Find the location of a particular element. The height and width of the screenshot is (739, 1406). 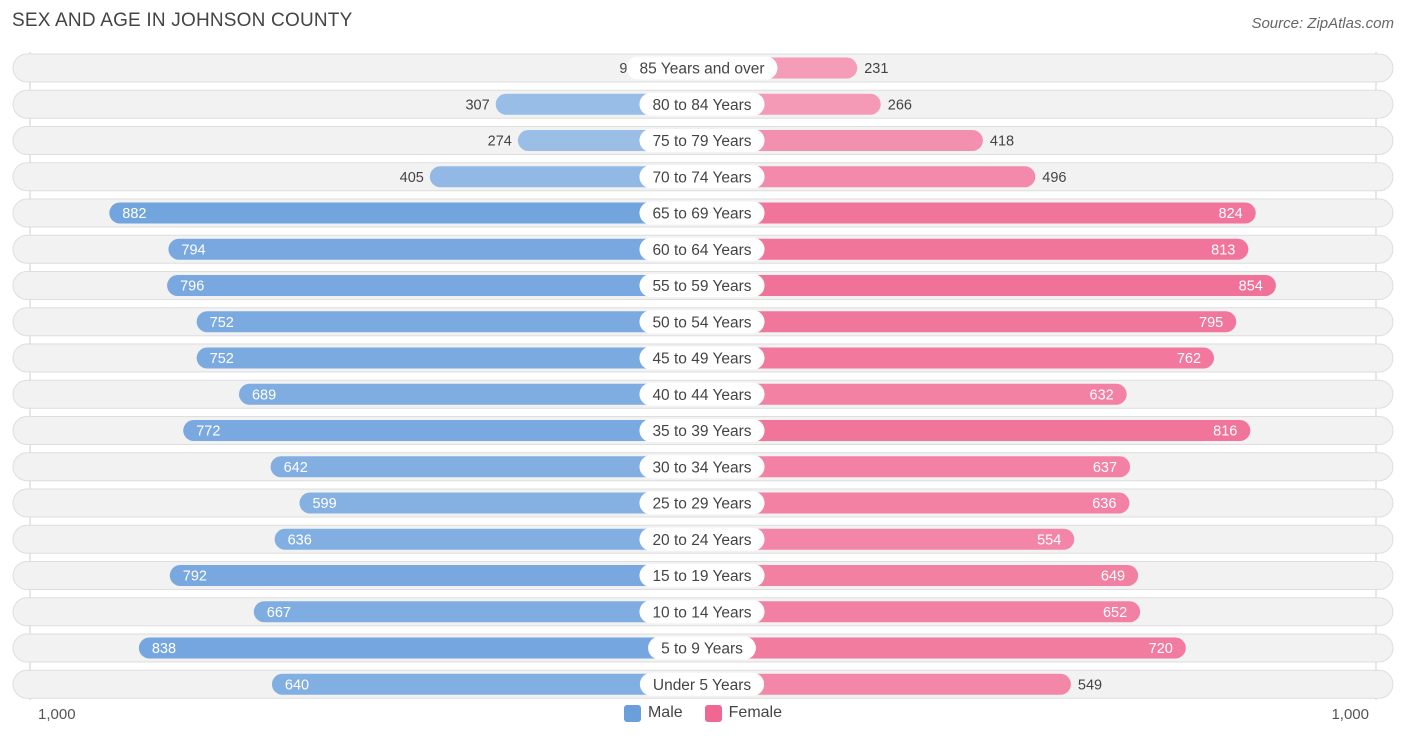

value-label-male: 796 is located at coordinates (192, 287).